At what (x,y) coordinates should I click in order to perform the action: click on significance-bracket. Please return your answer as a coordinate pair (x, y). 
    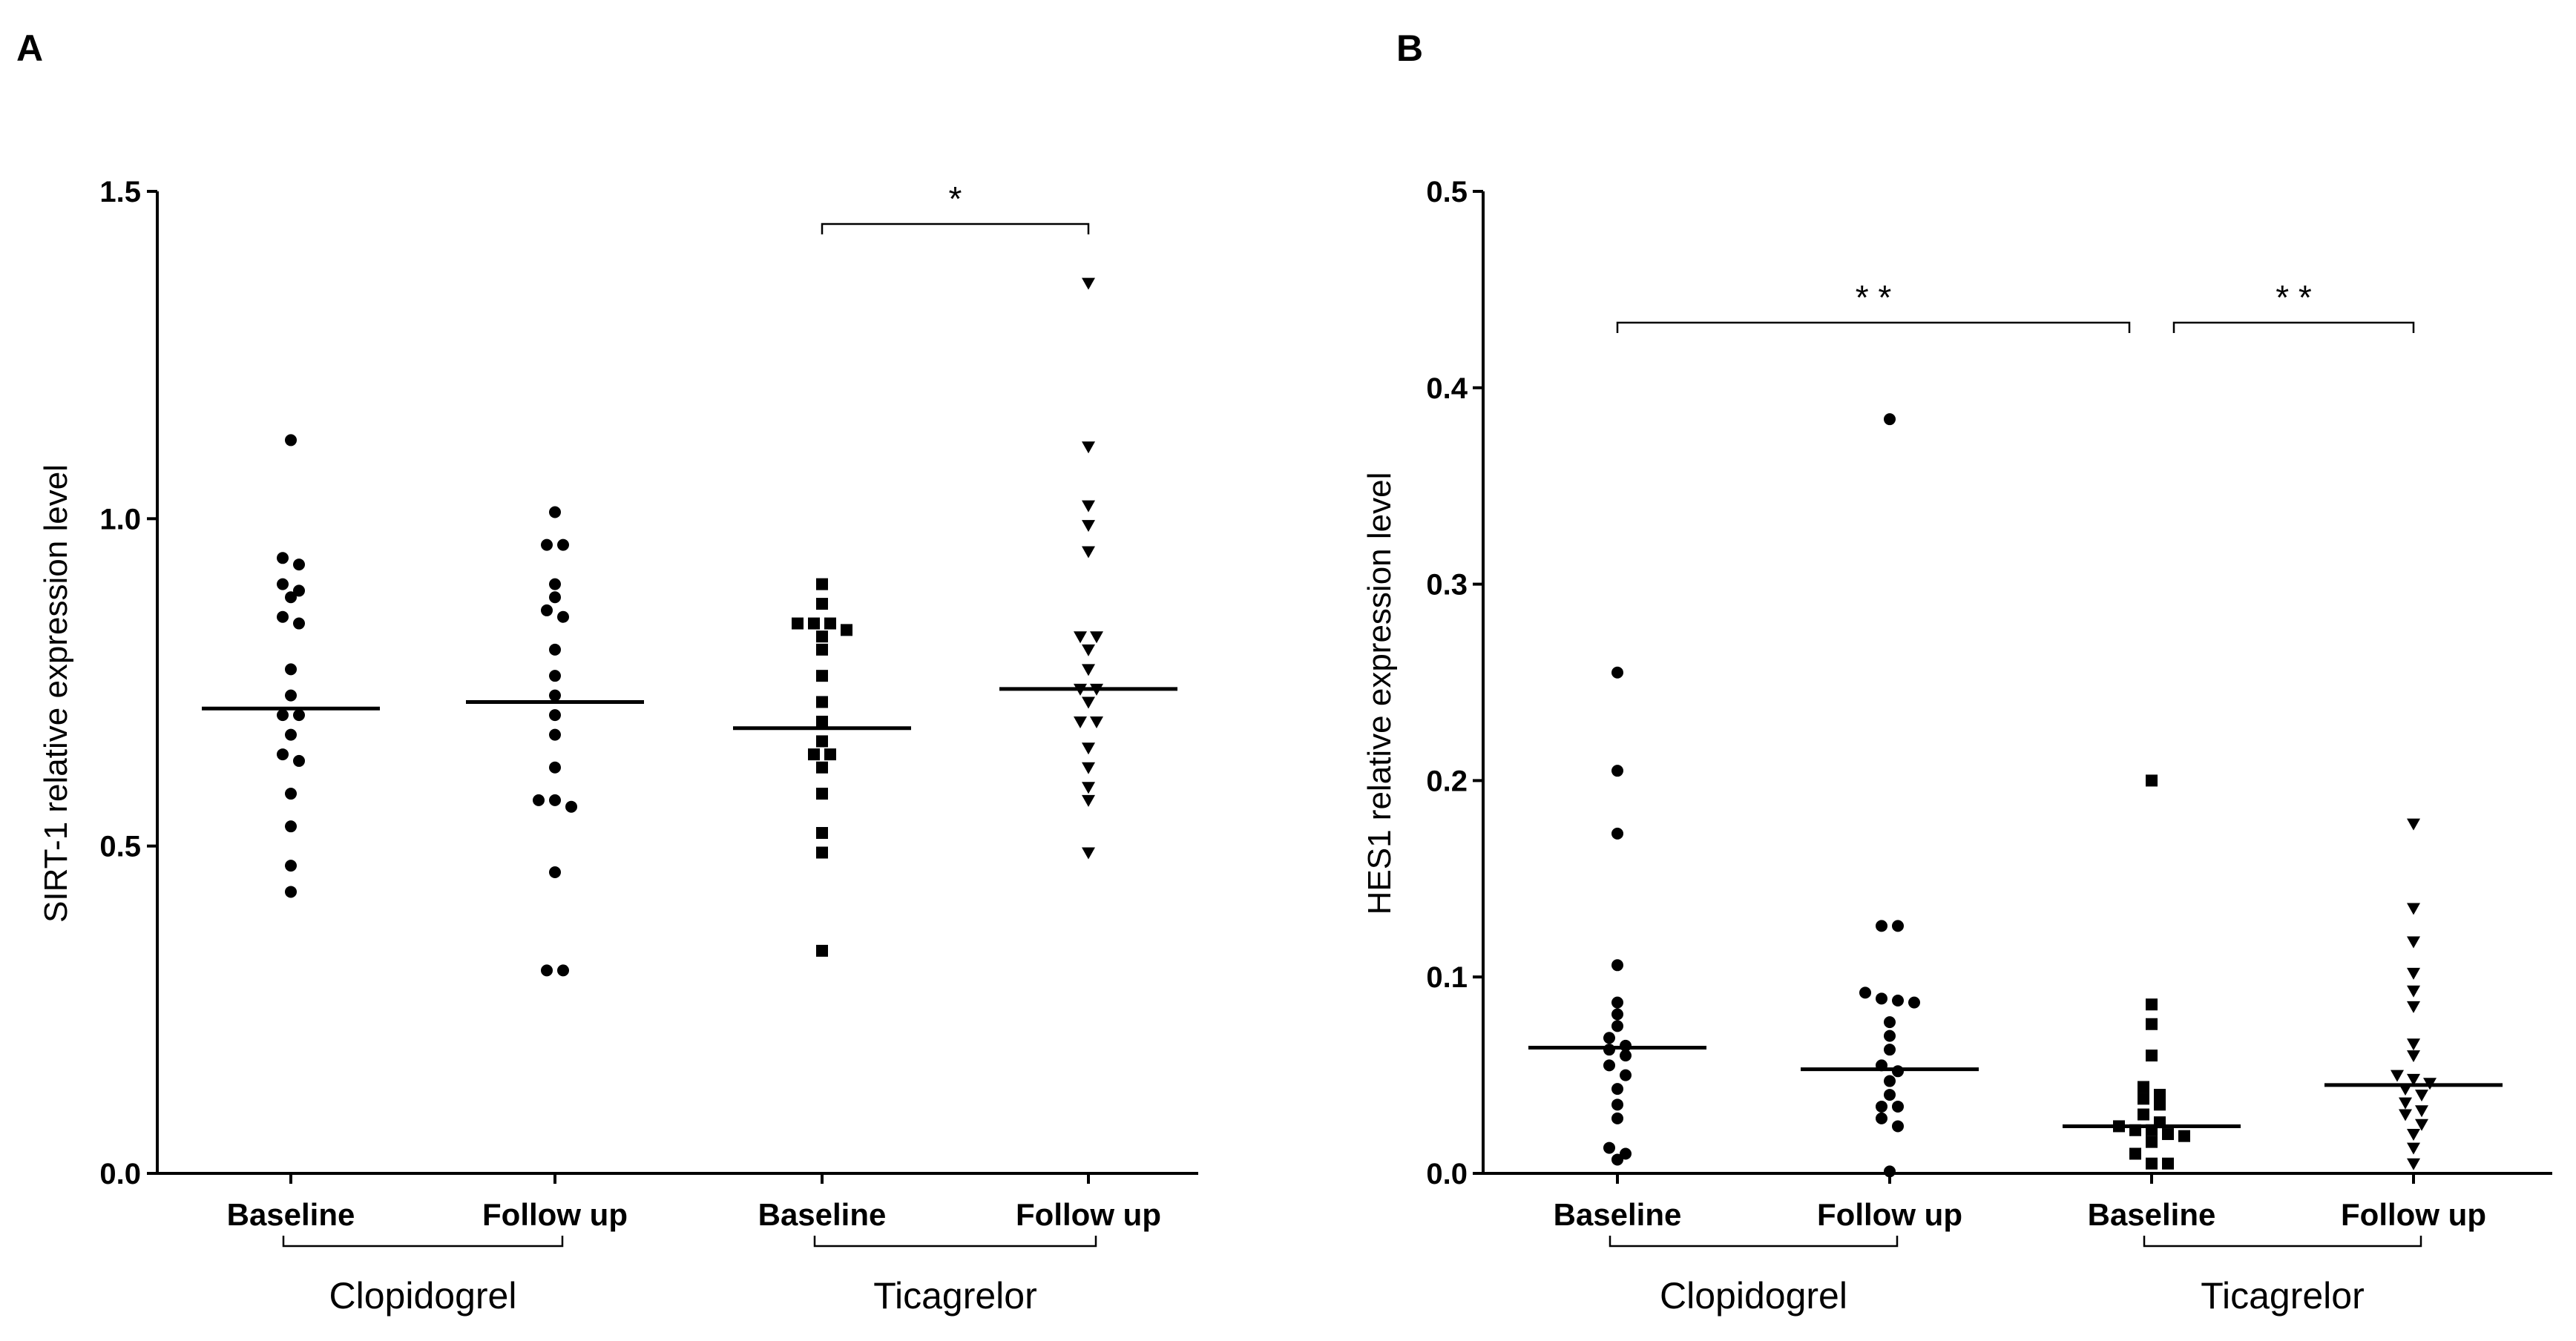
    Looking at the image, I should click on (955, 229).